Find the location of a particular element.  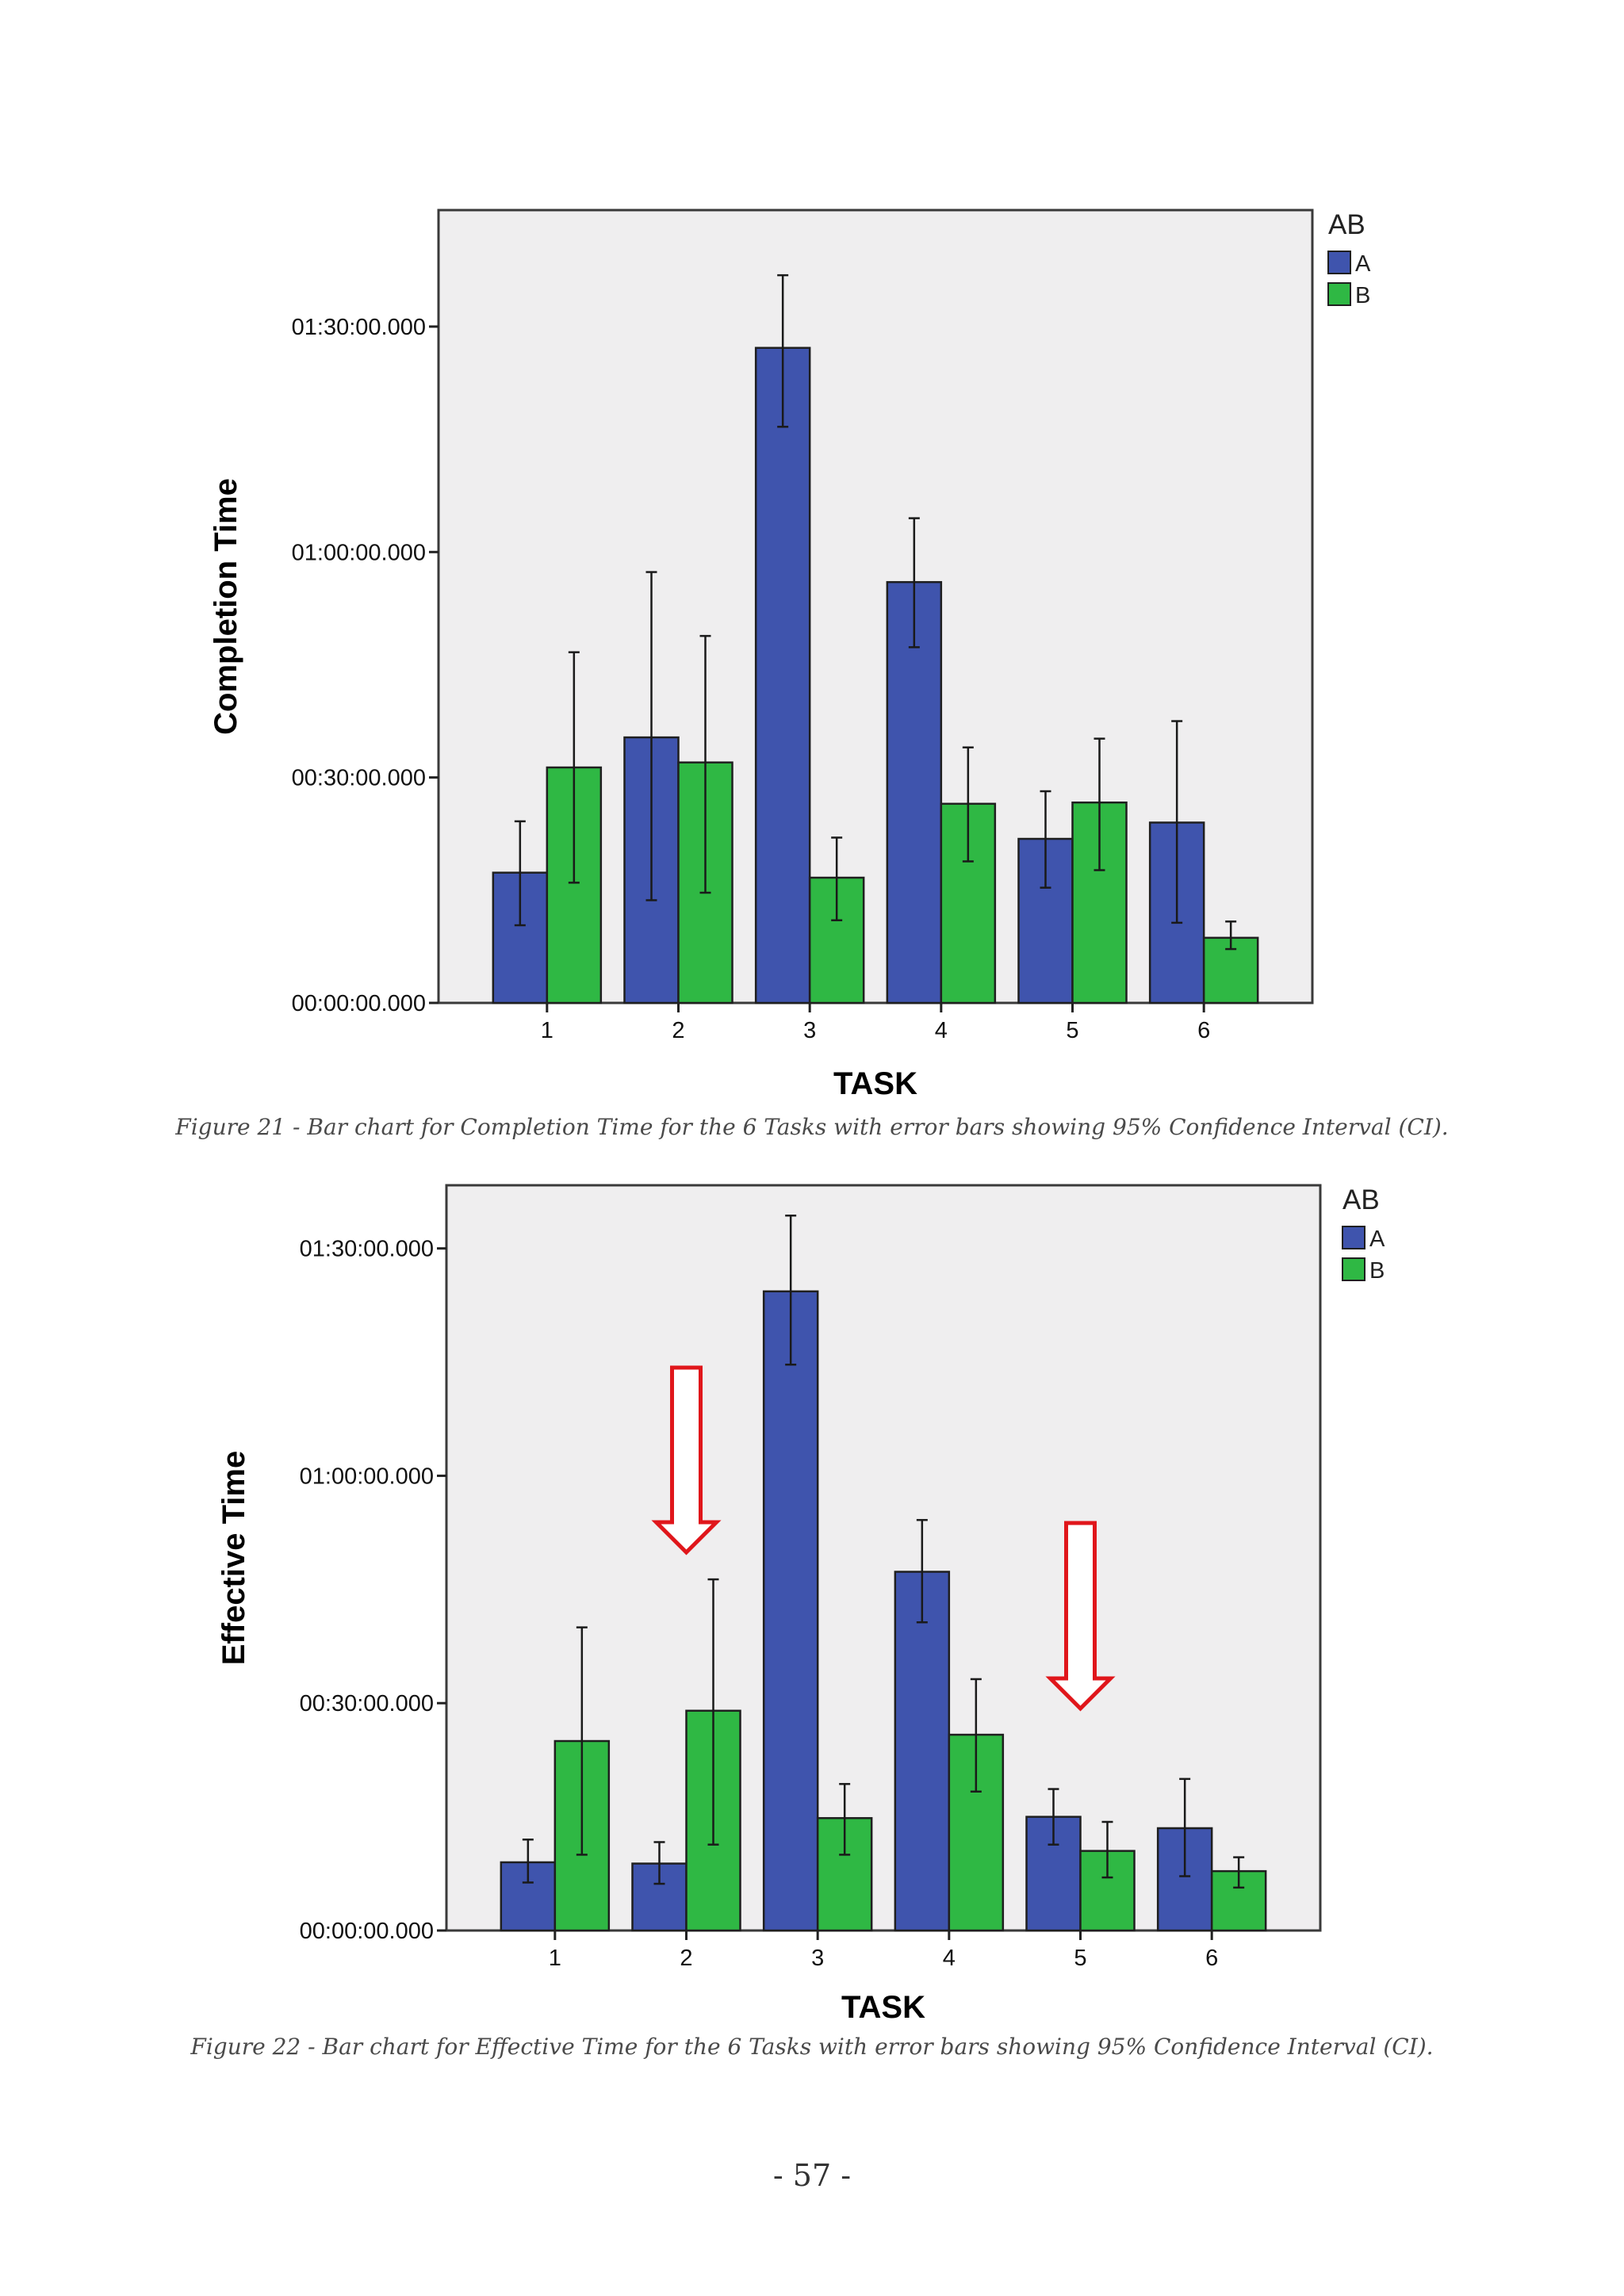

y-axis-title: Completion Time is located at coordinates (226, 607).